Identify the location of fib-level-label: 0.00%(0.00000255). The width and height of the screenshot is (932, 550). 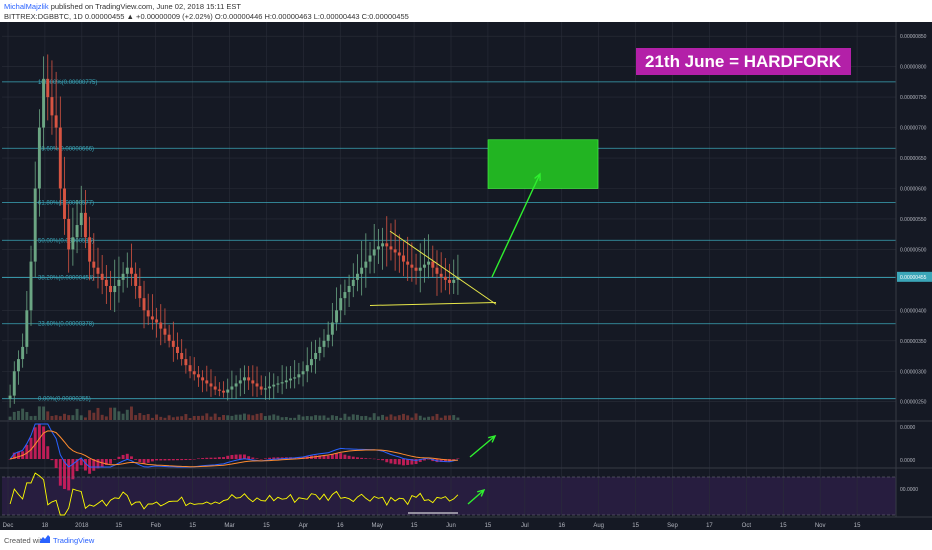
(64, 400).